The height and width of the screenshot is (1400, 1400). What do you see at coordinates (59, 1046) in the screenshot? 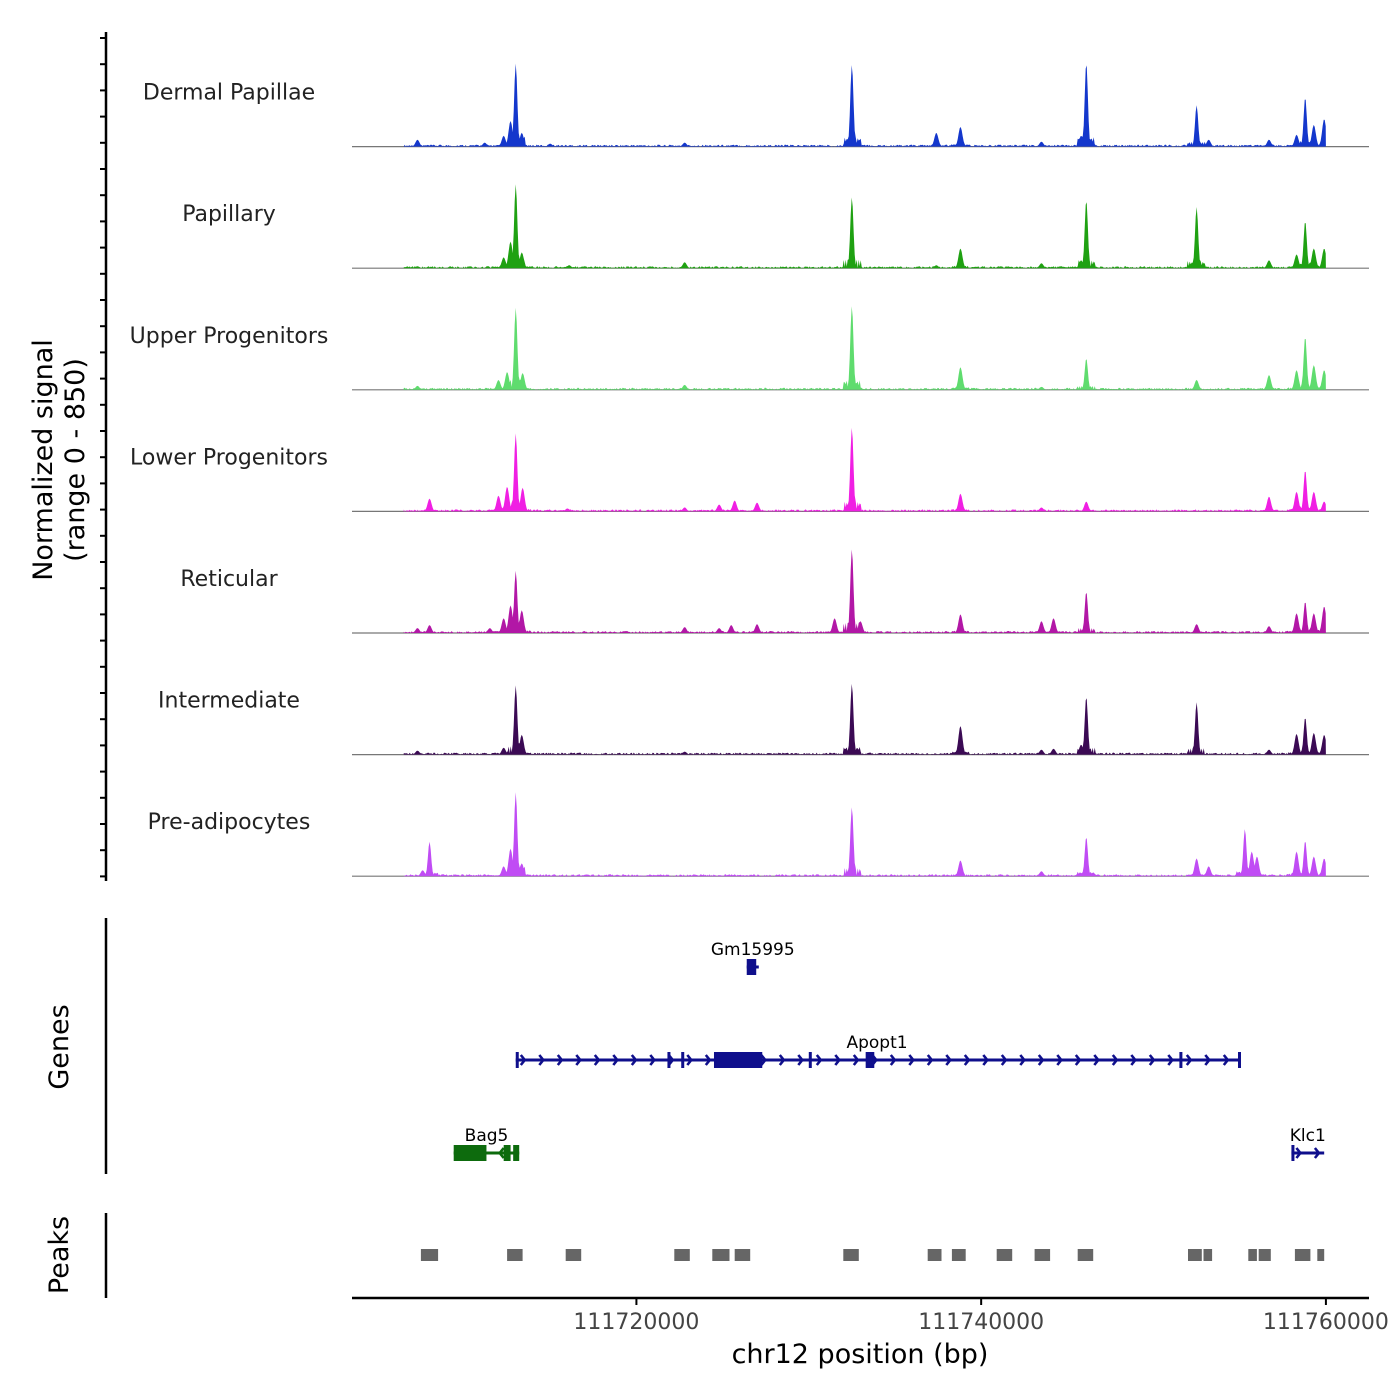
I see `genes-panel-label: Genes` at bounding box center [59, 1046].